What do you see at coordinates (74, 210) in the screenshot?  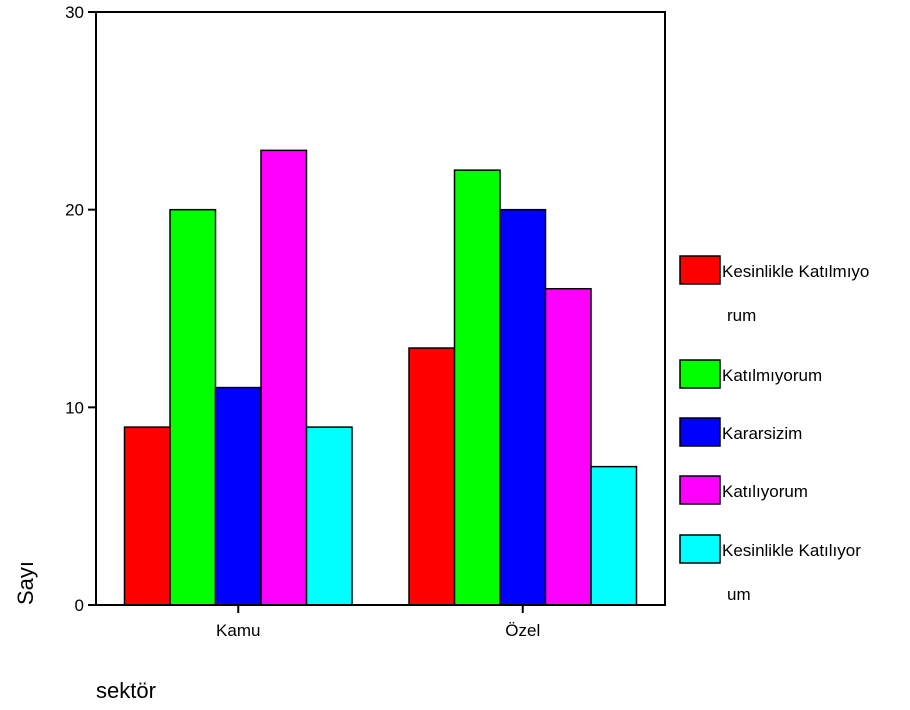 I see `y-tick-label: 20` at bounding box center [74, 210].